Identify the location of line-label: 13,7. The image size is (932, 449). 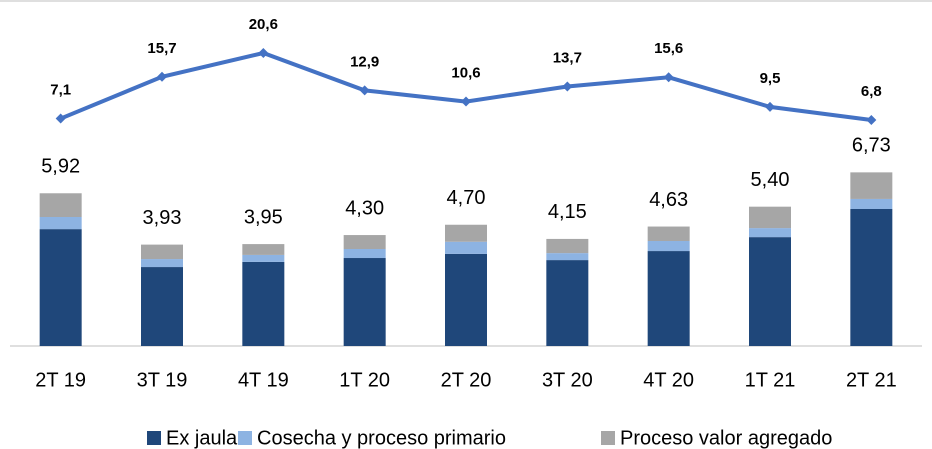
(567, 57).